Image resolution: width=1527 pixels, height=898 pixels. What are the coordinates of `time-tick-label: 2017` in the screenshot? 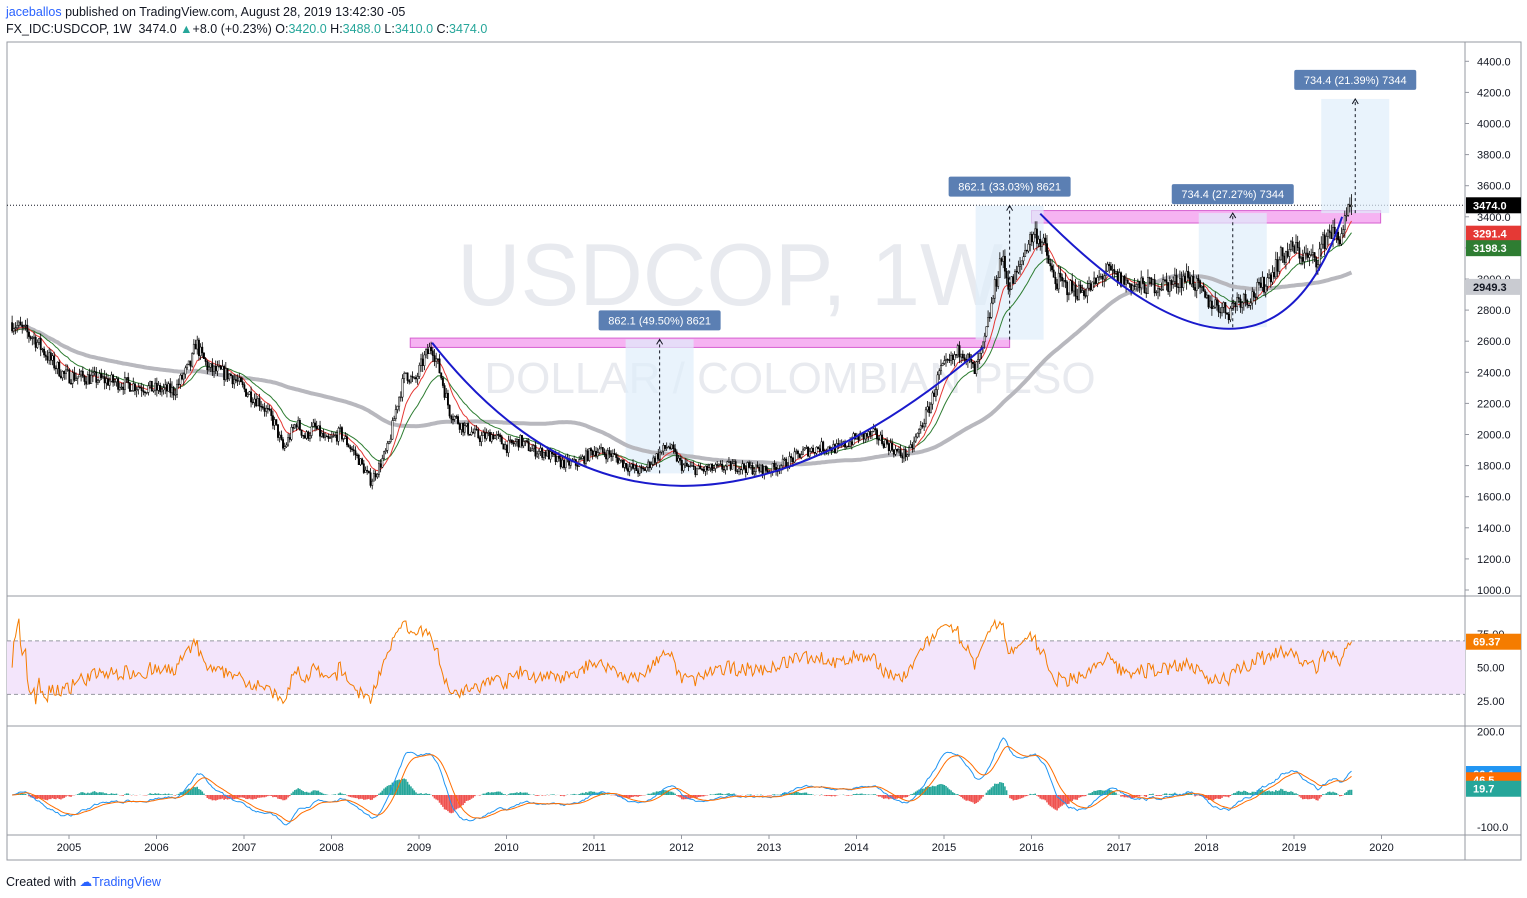 It's located at (1119, 848).